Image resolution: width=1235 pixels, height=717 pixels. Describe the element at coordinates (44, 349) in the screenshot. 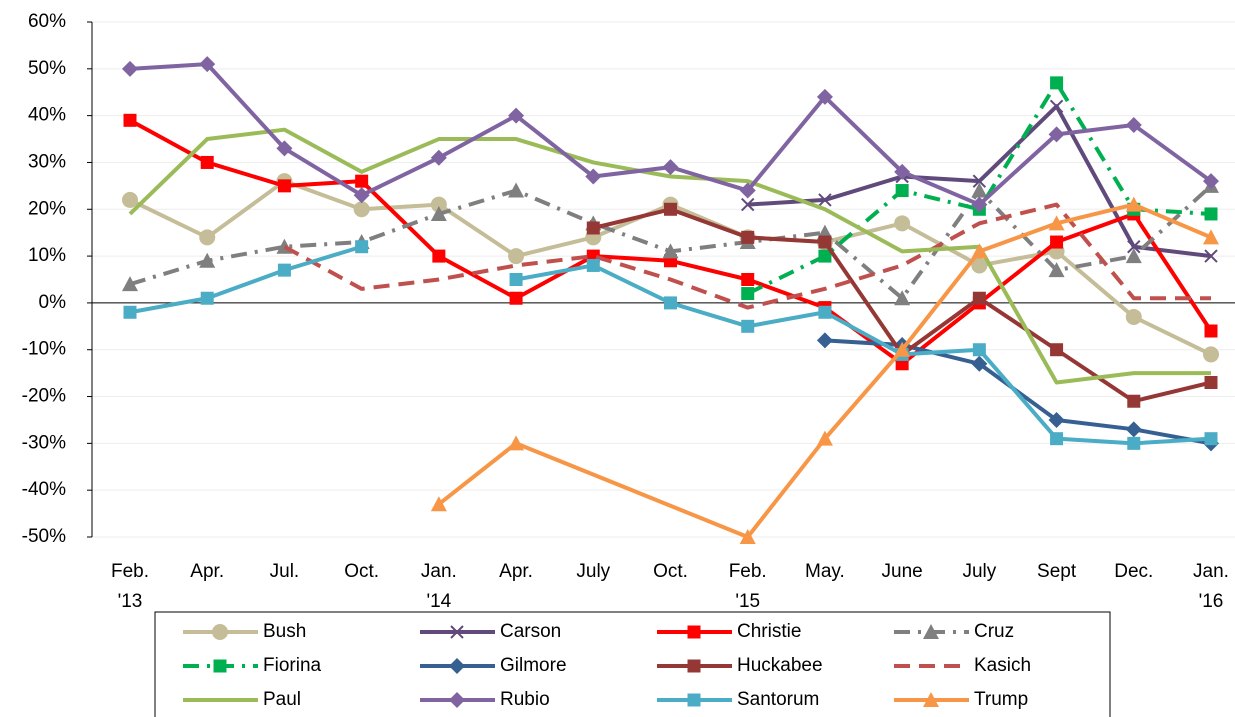

I see `y-tick-label: -10%` at that location.